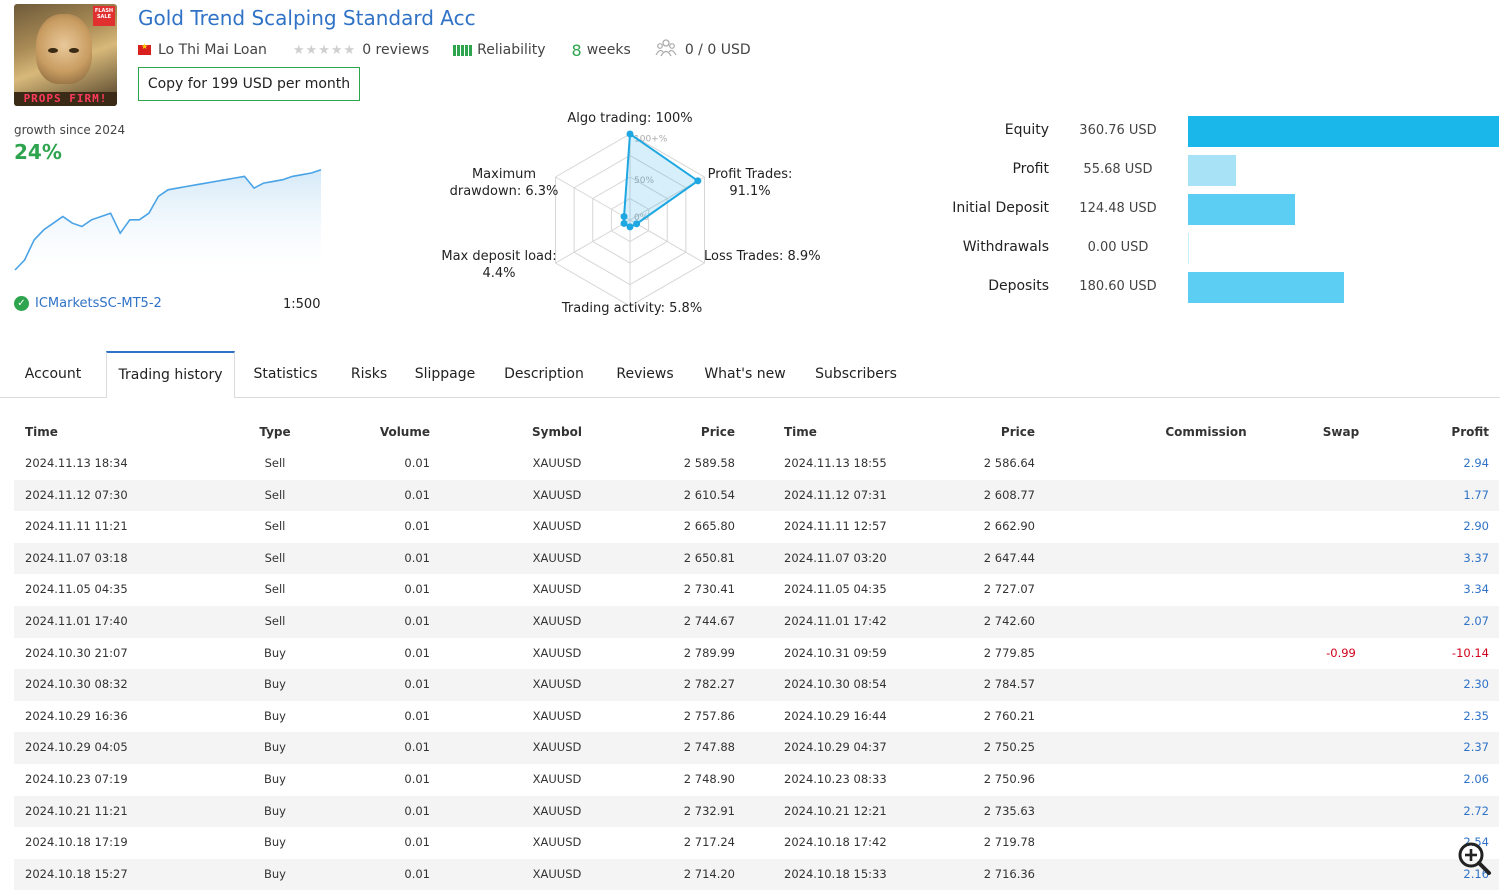 Image resolution: width=1500 pixels, height=890 pixels. Describe the element at coordinates (630, 118) in the screenshot. I see `radar-label-algo: Algo trading: 100%` at that location.